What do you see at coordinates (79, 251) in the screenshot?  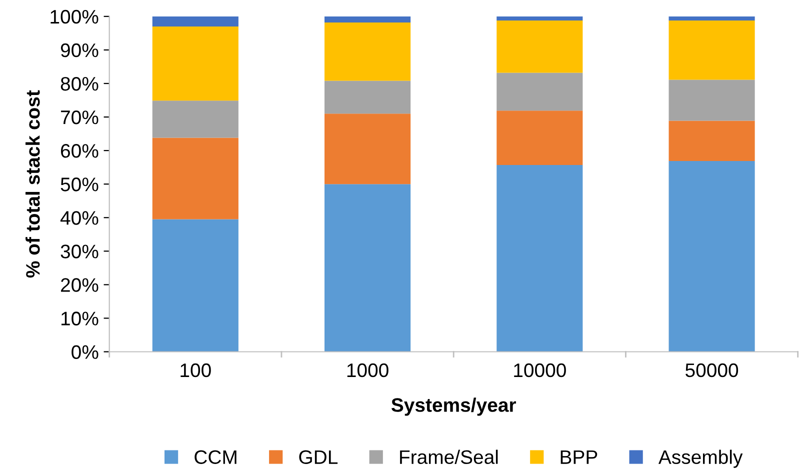 I see `y-tick-label: 30%` at bounding box center [79, 251].